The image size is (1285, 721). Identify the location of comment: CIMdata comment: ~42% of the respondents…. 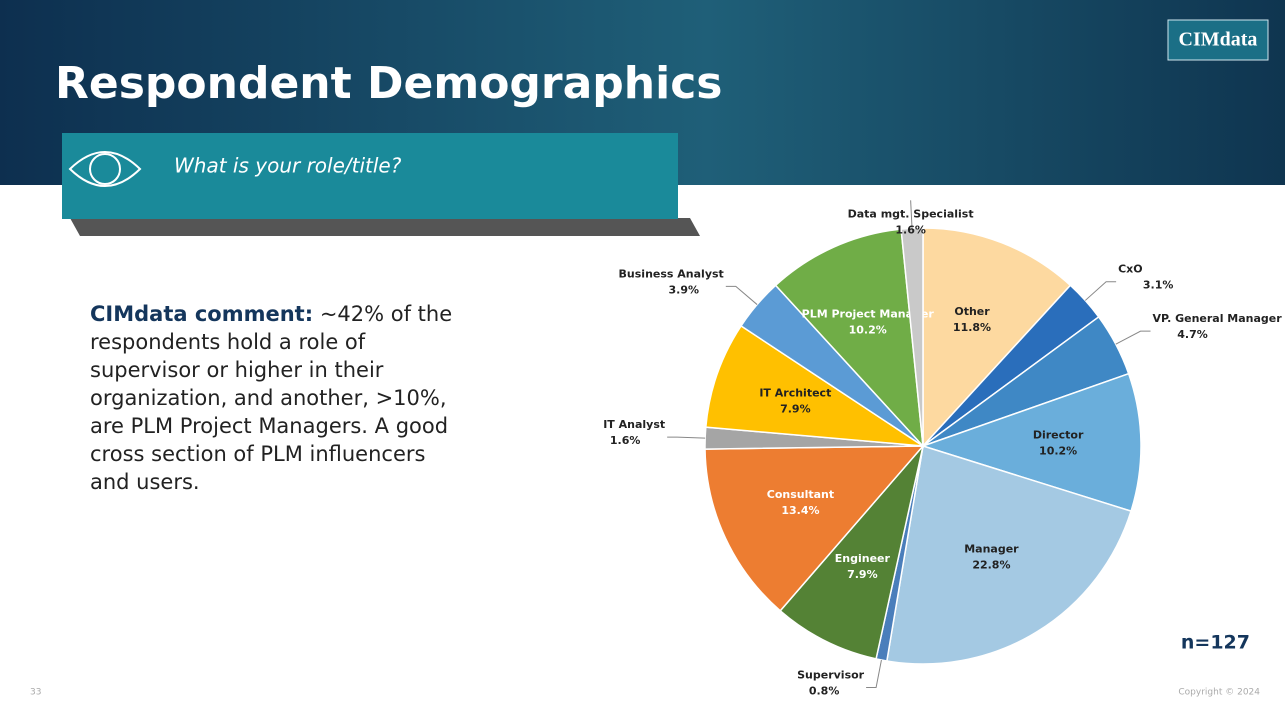
(280, 398).